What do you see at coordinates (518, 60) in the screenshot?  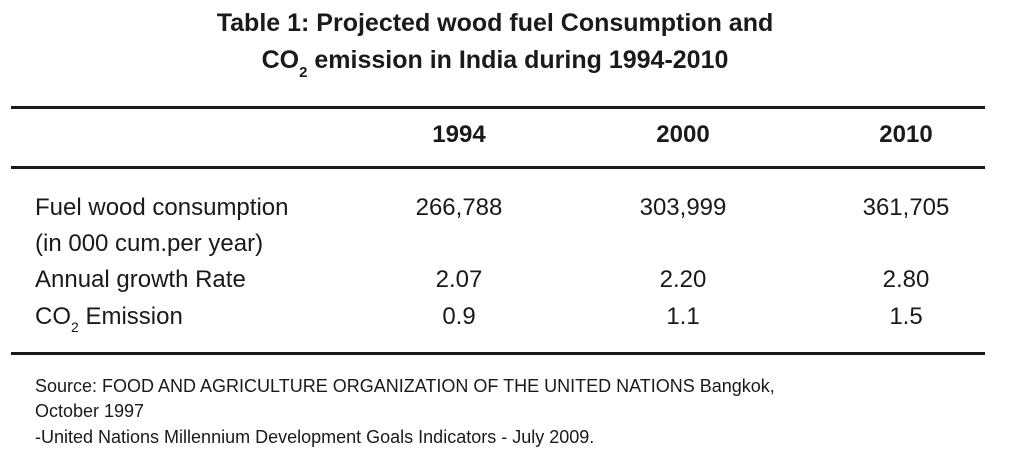 I see `title-emission-text: emission in India during 1994-2010` at bounding box center [518, 60].